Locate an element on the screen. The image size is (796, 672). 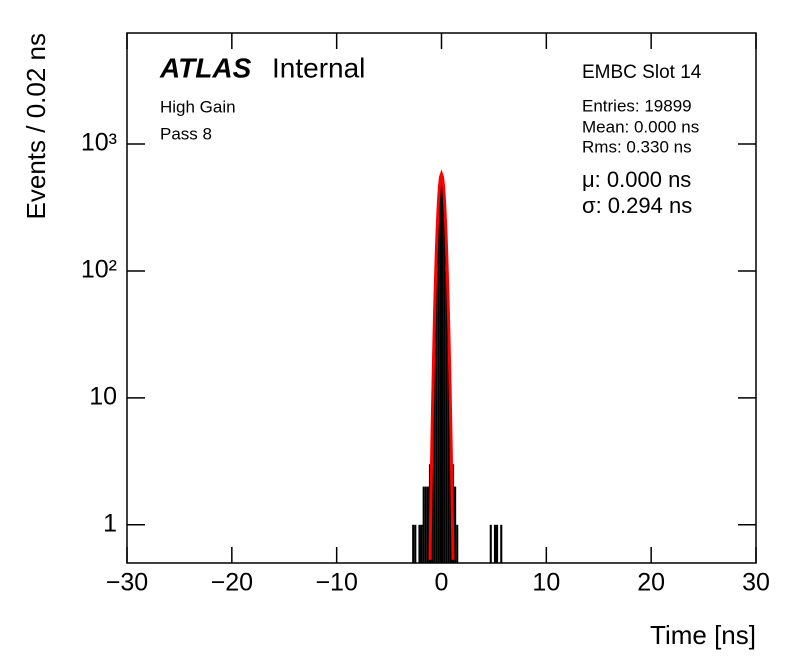
x-tick-label: 30 is located at coordinates (756, 583).